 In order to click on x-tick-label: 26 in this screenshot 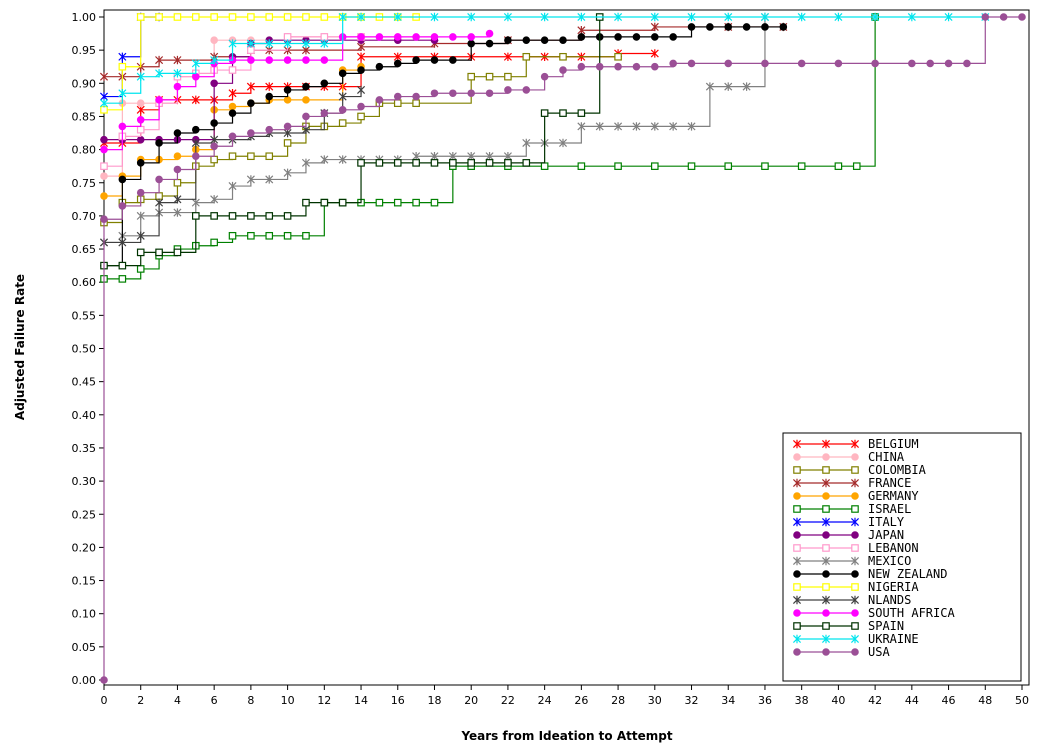, I will do `click(581, 700)`.